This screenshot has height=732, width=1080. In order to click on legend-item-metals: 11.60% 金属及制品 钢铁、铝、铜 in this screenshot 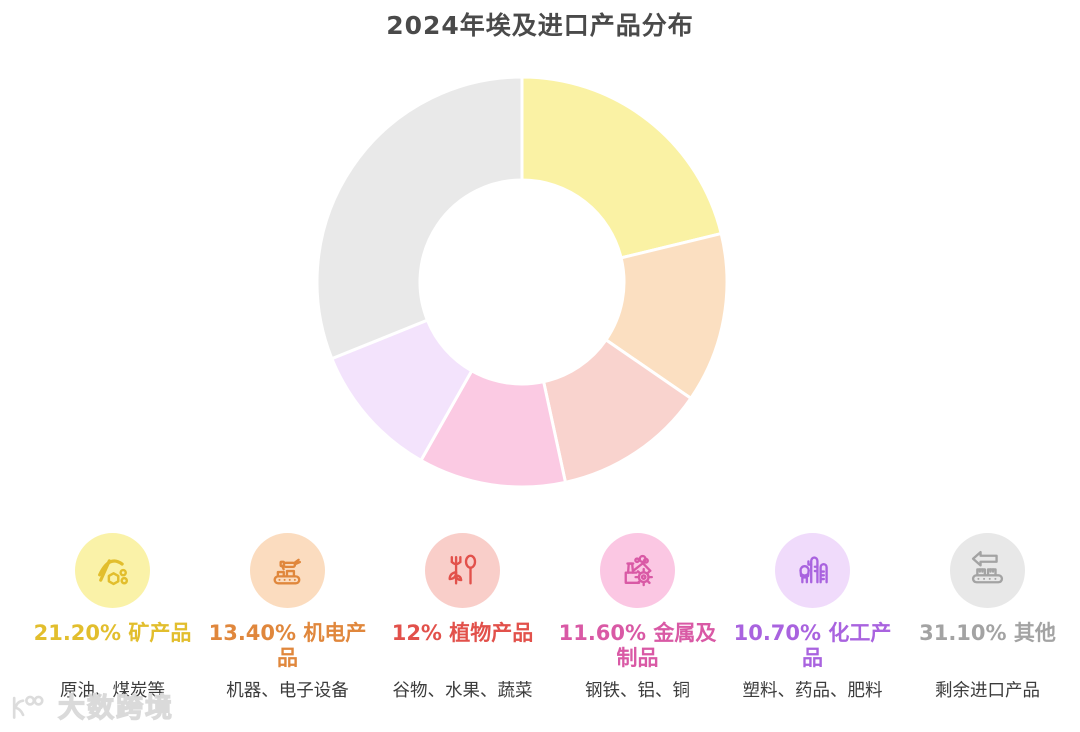, I will do `click(637, 617)`.